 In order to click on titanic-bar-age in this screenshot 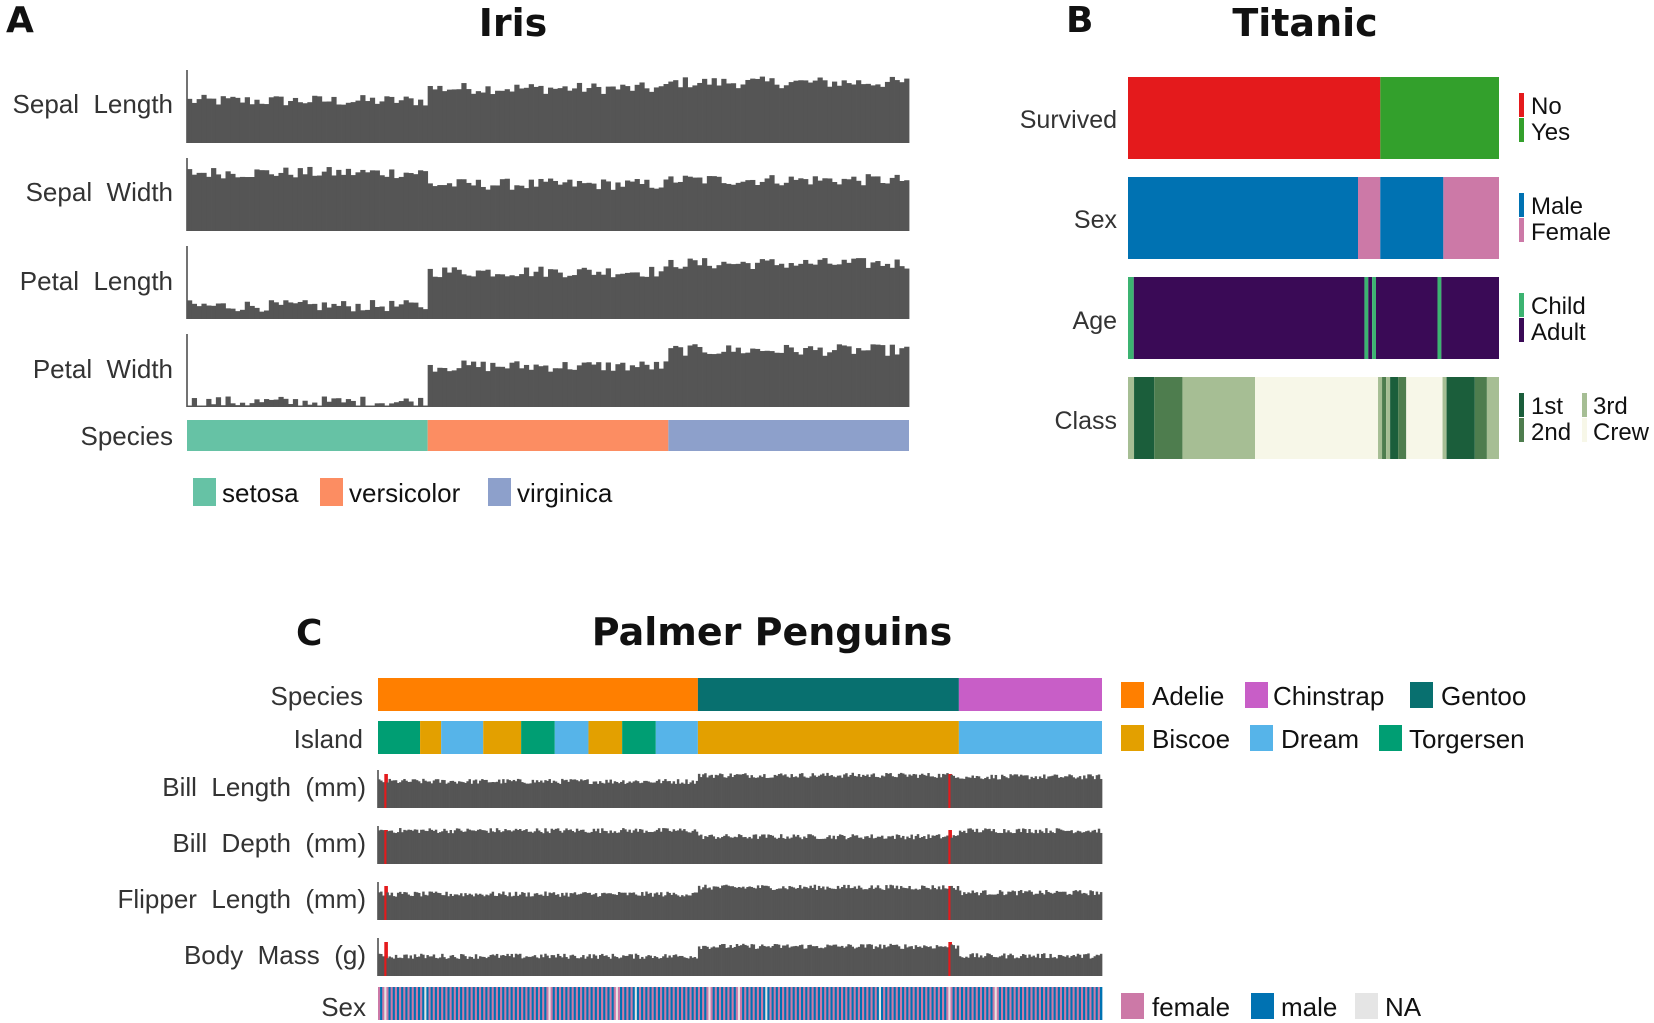, I will do `click(1313, 318)`.